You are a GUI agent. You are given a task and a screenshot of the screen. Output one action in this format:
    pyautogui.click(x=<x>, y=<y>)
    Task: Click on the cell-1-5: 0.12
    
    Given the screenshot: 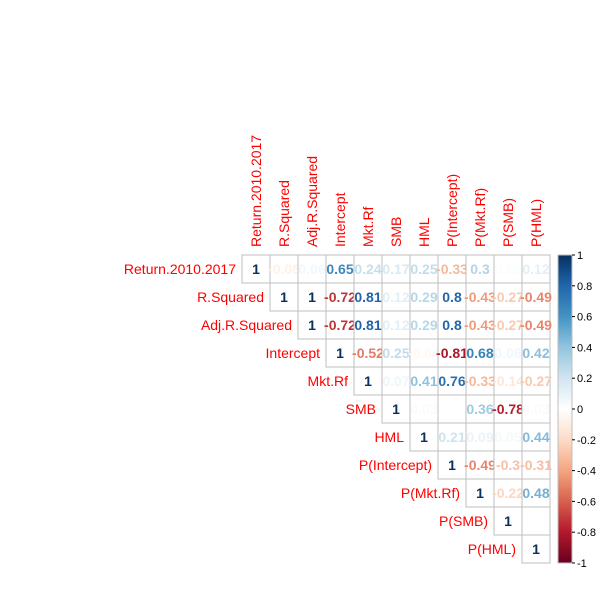 What is the action you would take?
    pyautogui.click(x=396, y=297)
    